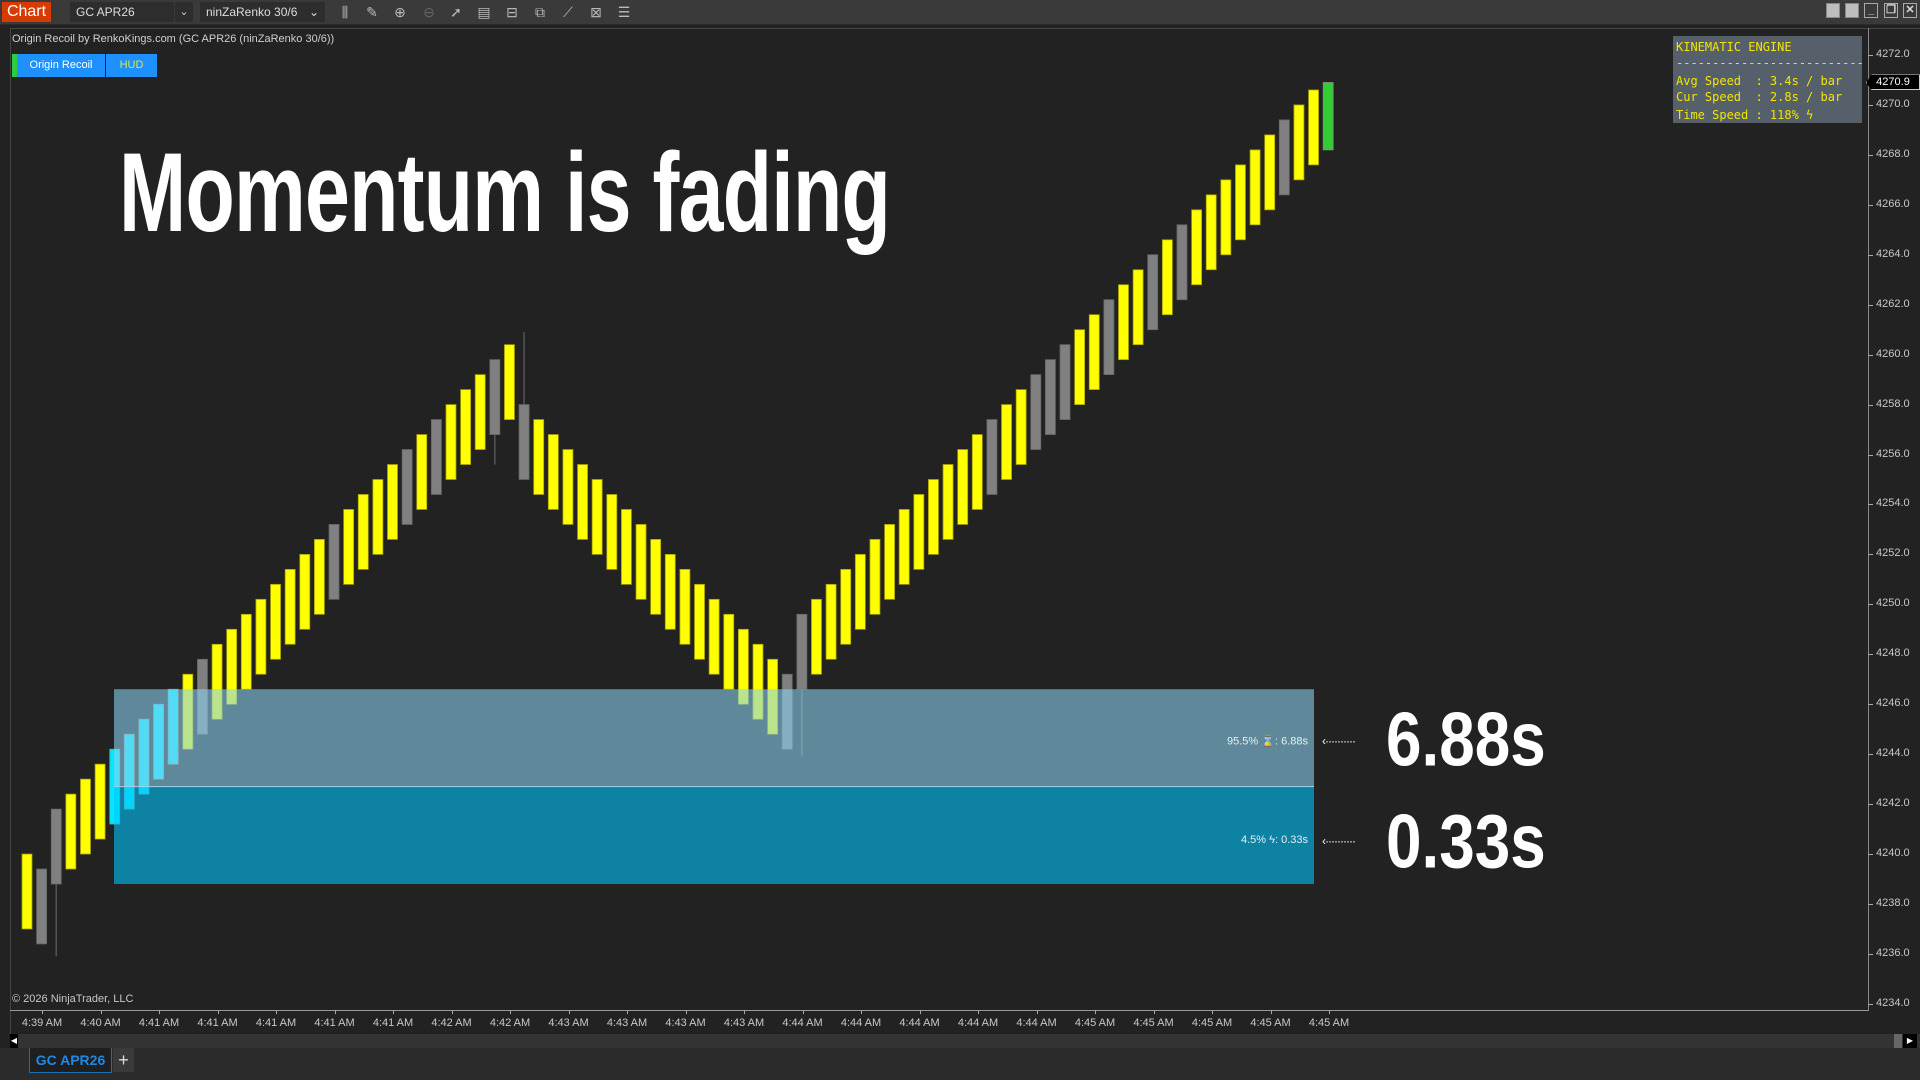 This screenshot has height=1080, width=1920. Describe the element at coordinates (484, 12) in the screenshot. I see `data-box-icon: ▤` at that location.